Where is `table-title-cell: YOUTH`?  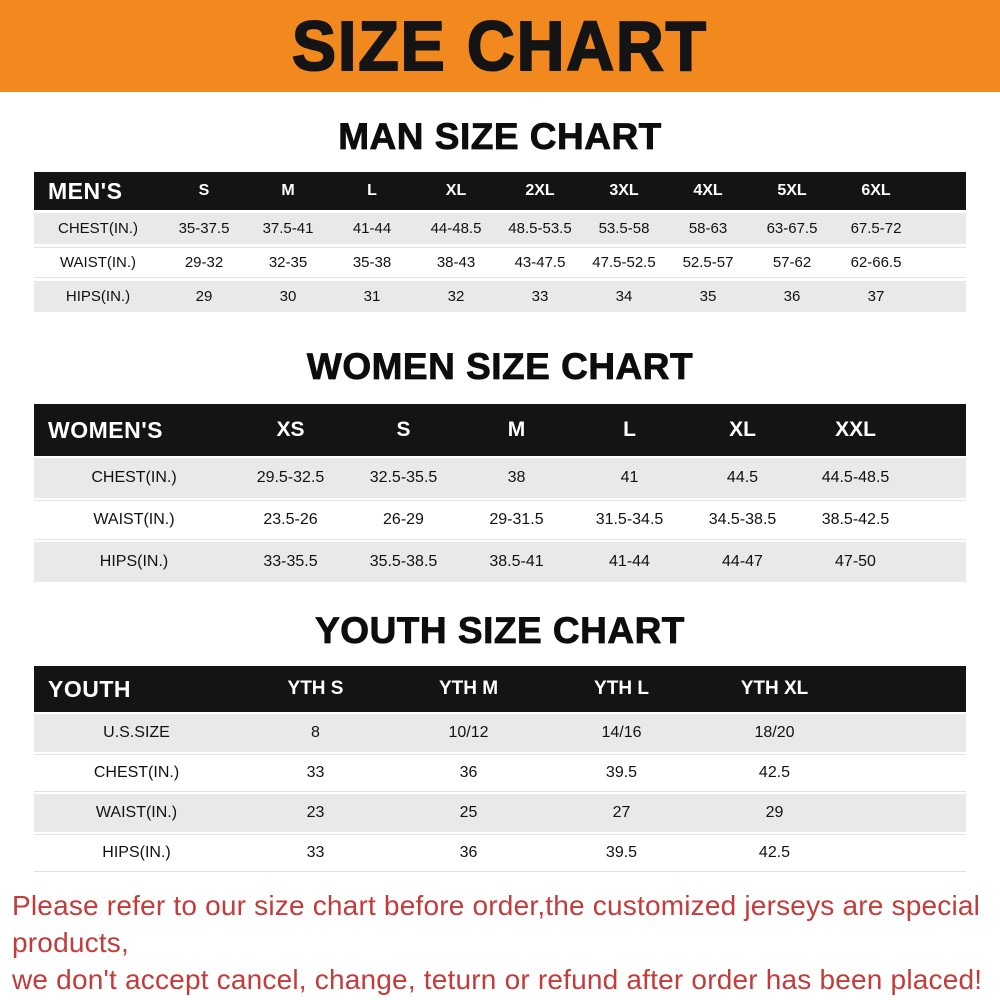 table-title-cell: YOUTH is located at coordinates (89, 688).